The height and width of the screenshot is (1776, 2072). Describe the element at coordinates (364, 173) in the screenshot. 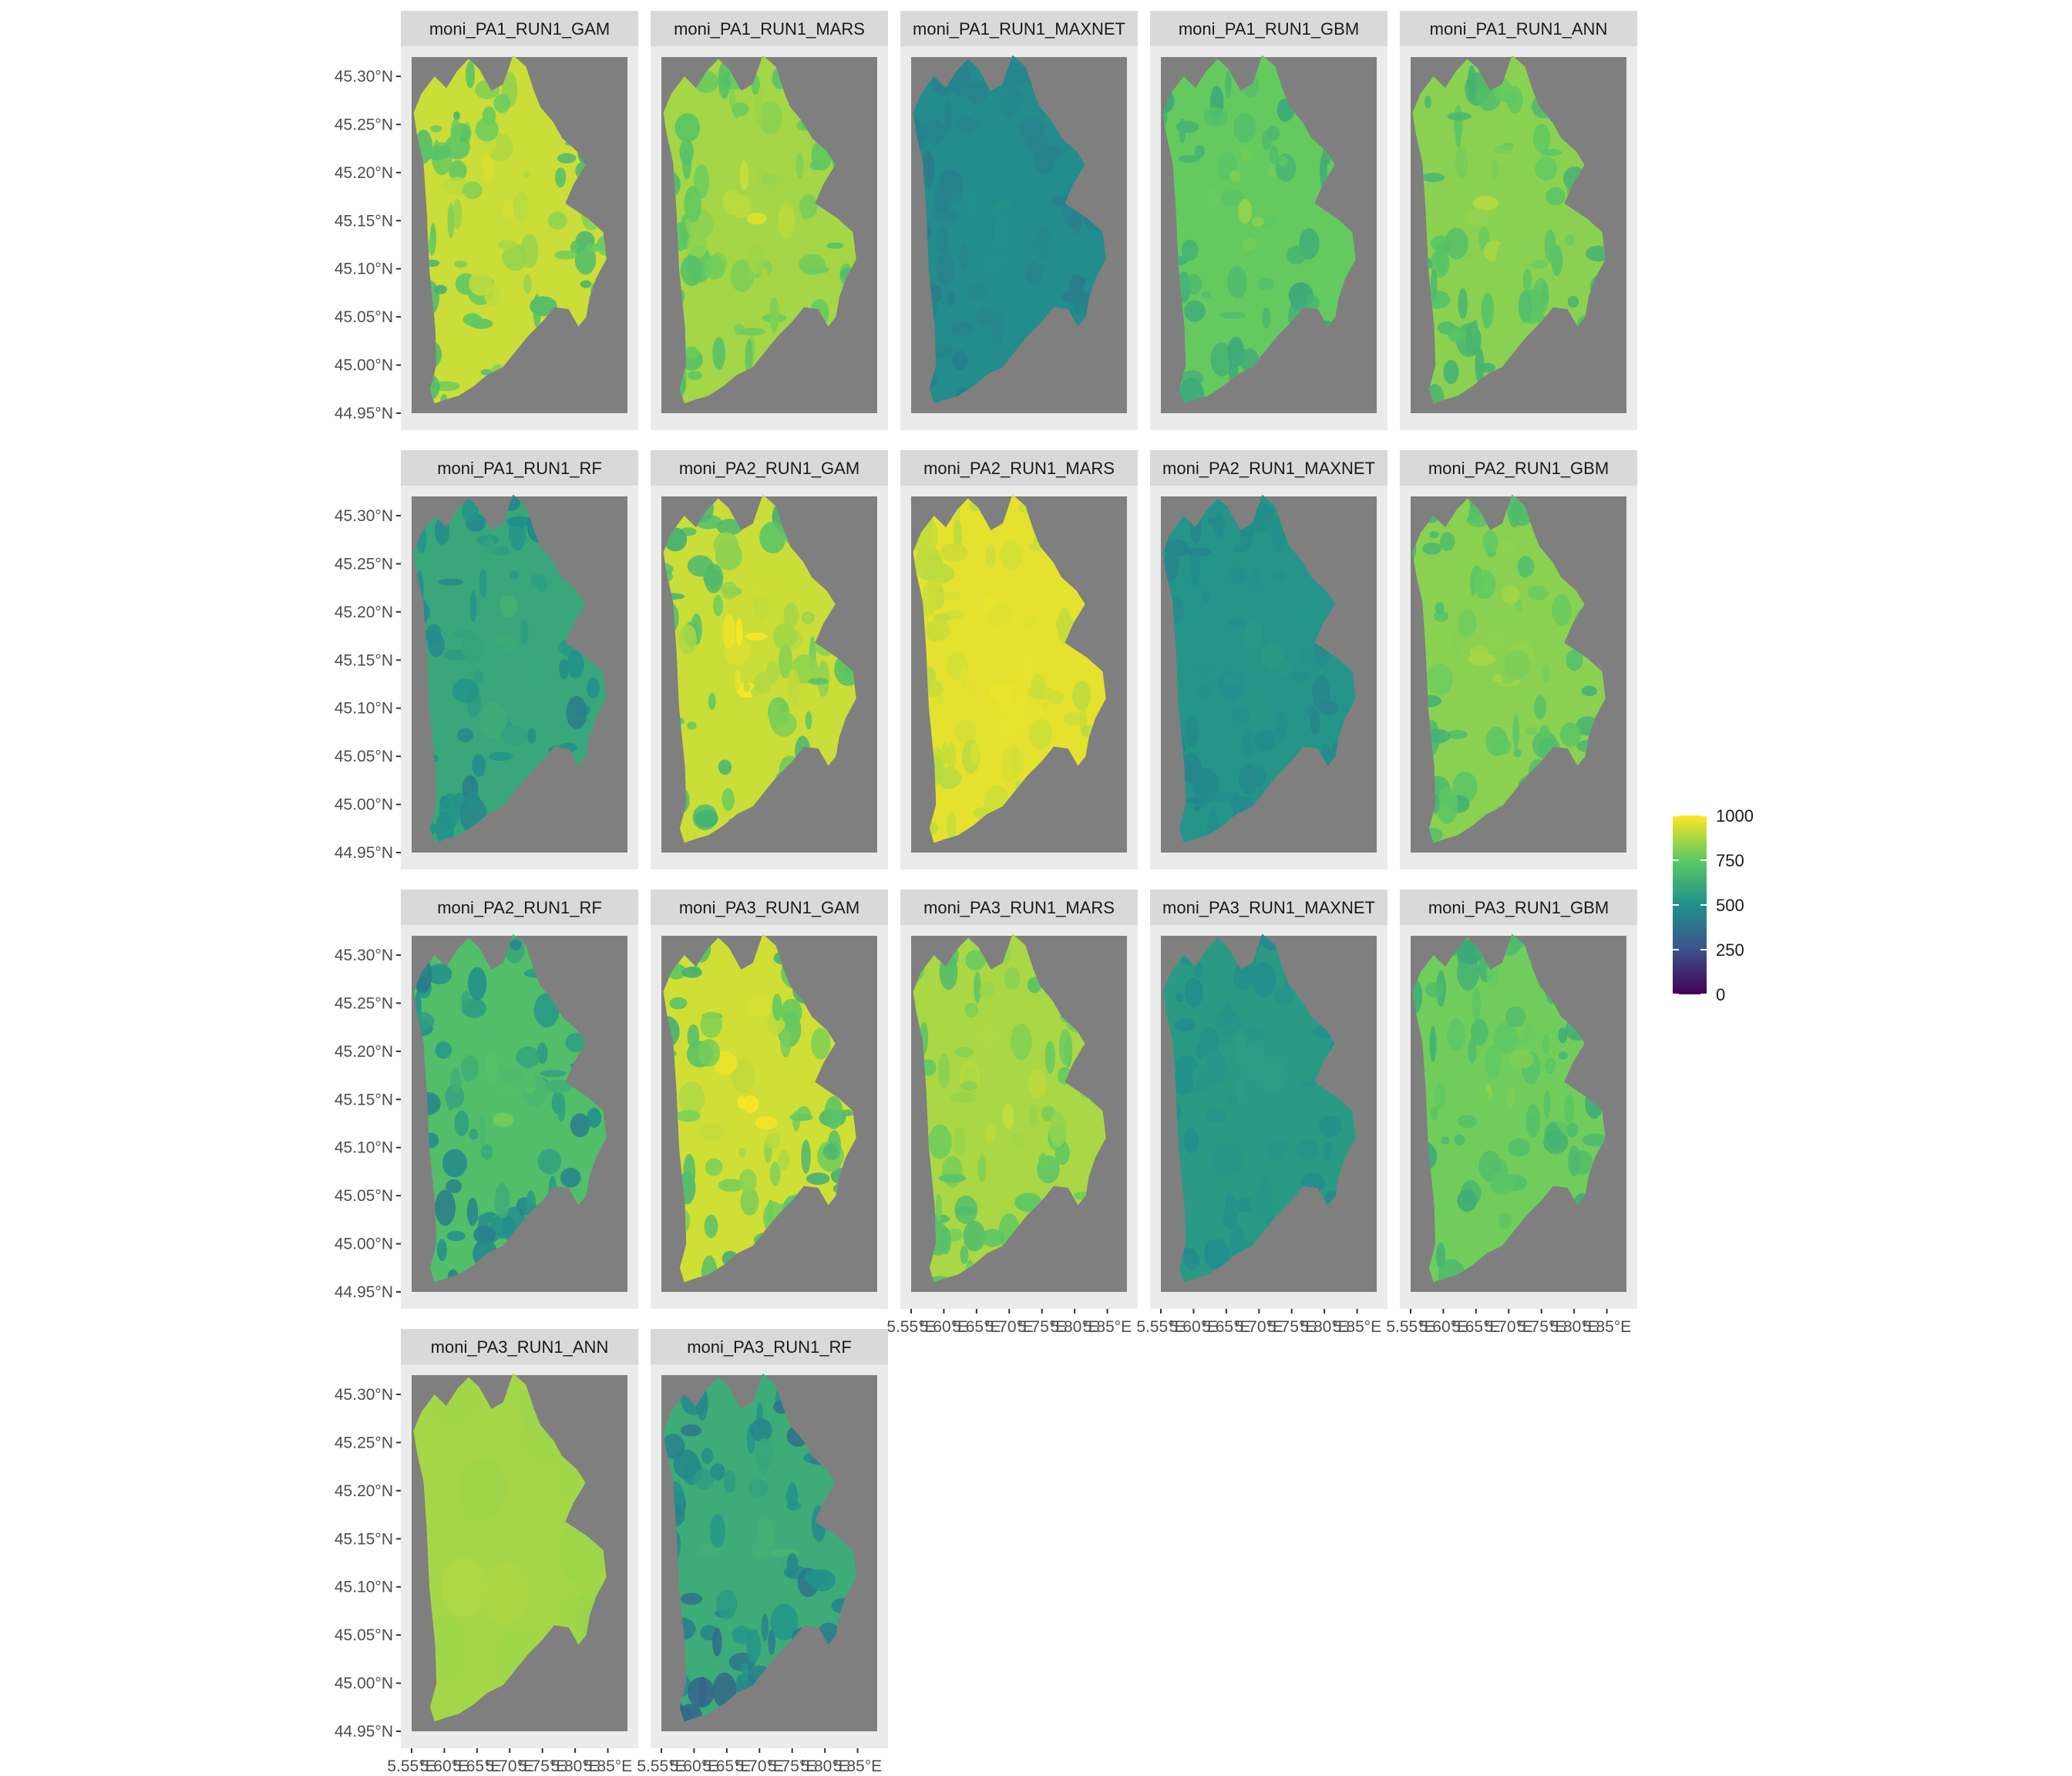

I see `y-tick-label: 45.20°N` at that location.